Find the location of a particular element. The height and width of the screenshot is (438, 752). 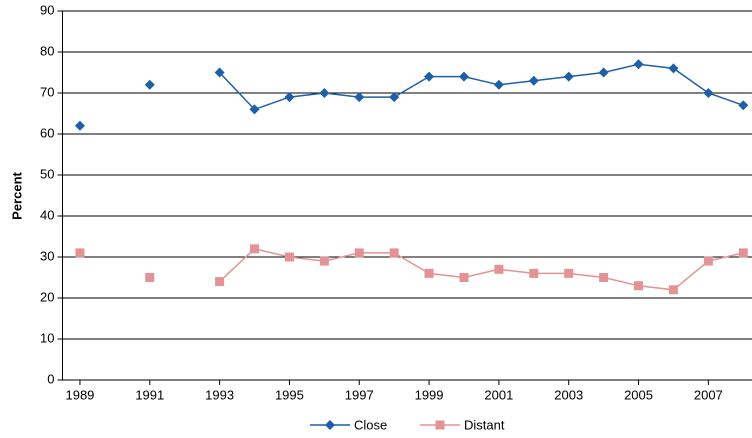

legend-label: Distant is located at coordinates (484, 424).